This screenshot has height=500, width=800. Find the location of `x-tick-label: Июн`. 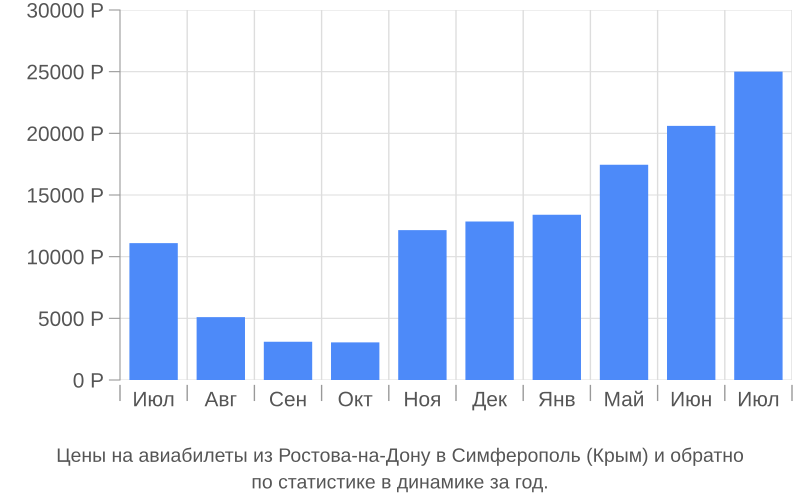

x-tick-label: Июн is located at coordinates (691, 399).